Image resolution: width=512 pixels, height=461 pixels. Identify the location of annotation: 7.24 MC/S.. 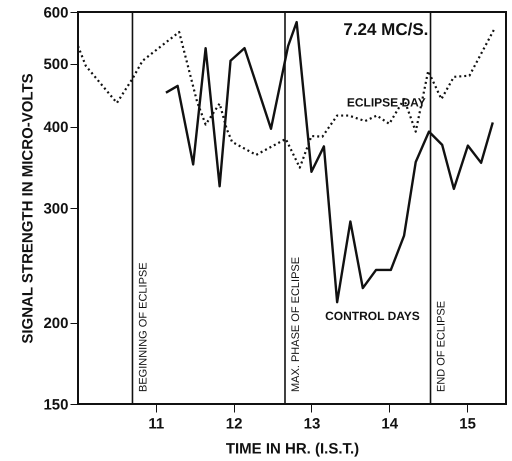
(385, 29).